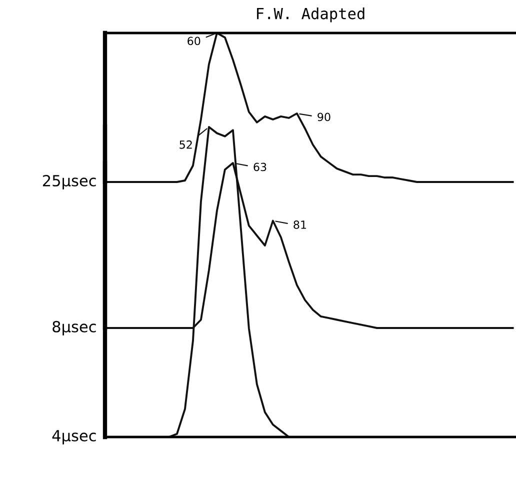 This screenshot has width=516, height=478. I want to click on y-axis-title: 4μsec, so click(74, 437).